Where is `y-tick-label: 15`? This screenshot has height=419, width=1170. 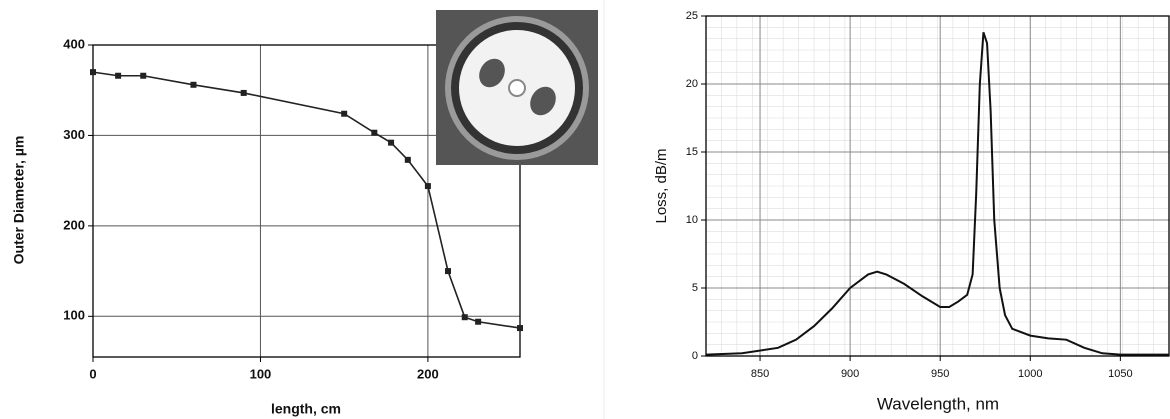
y-tick-label: 15 is located at coordinates (692, 152).